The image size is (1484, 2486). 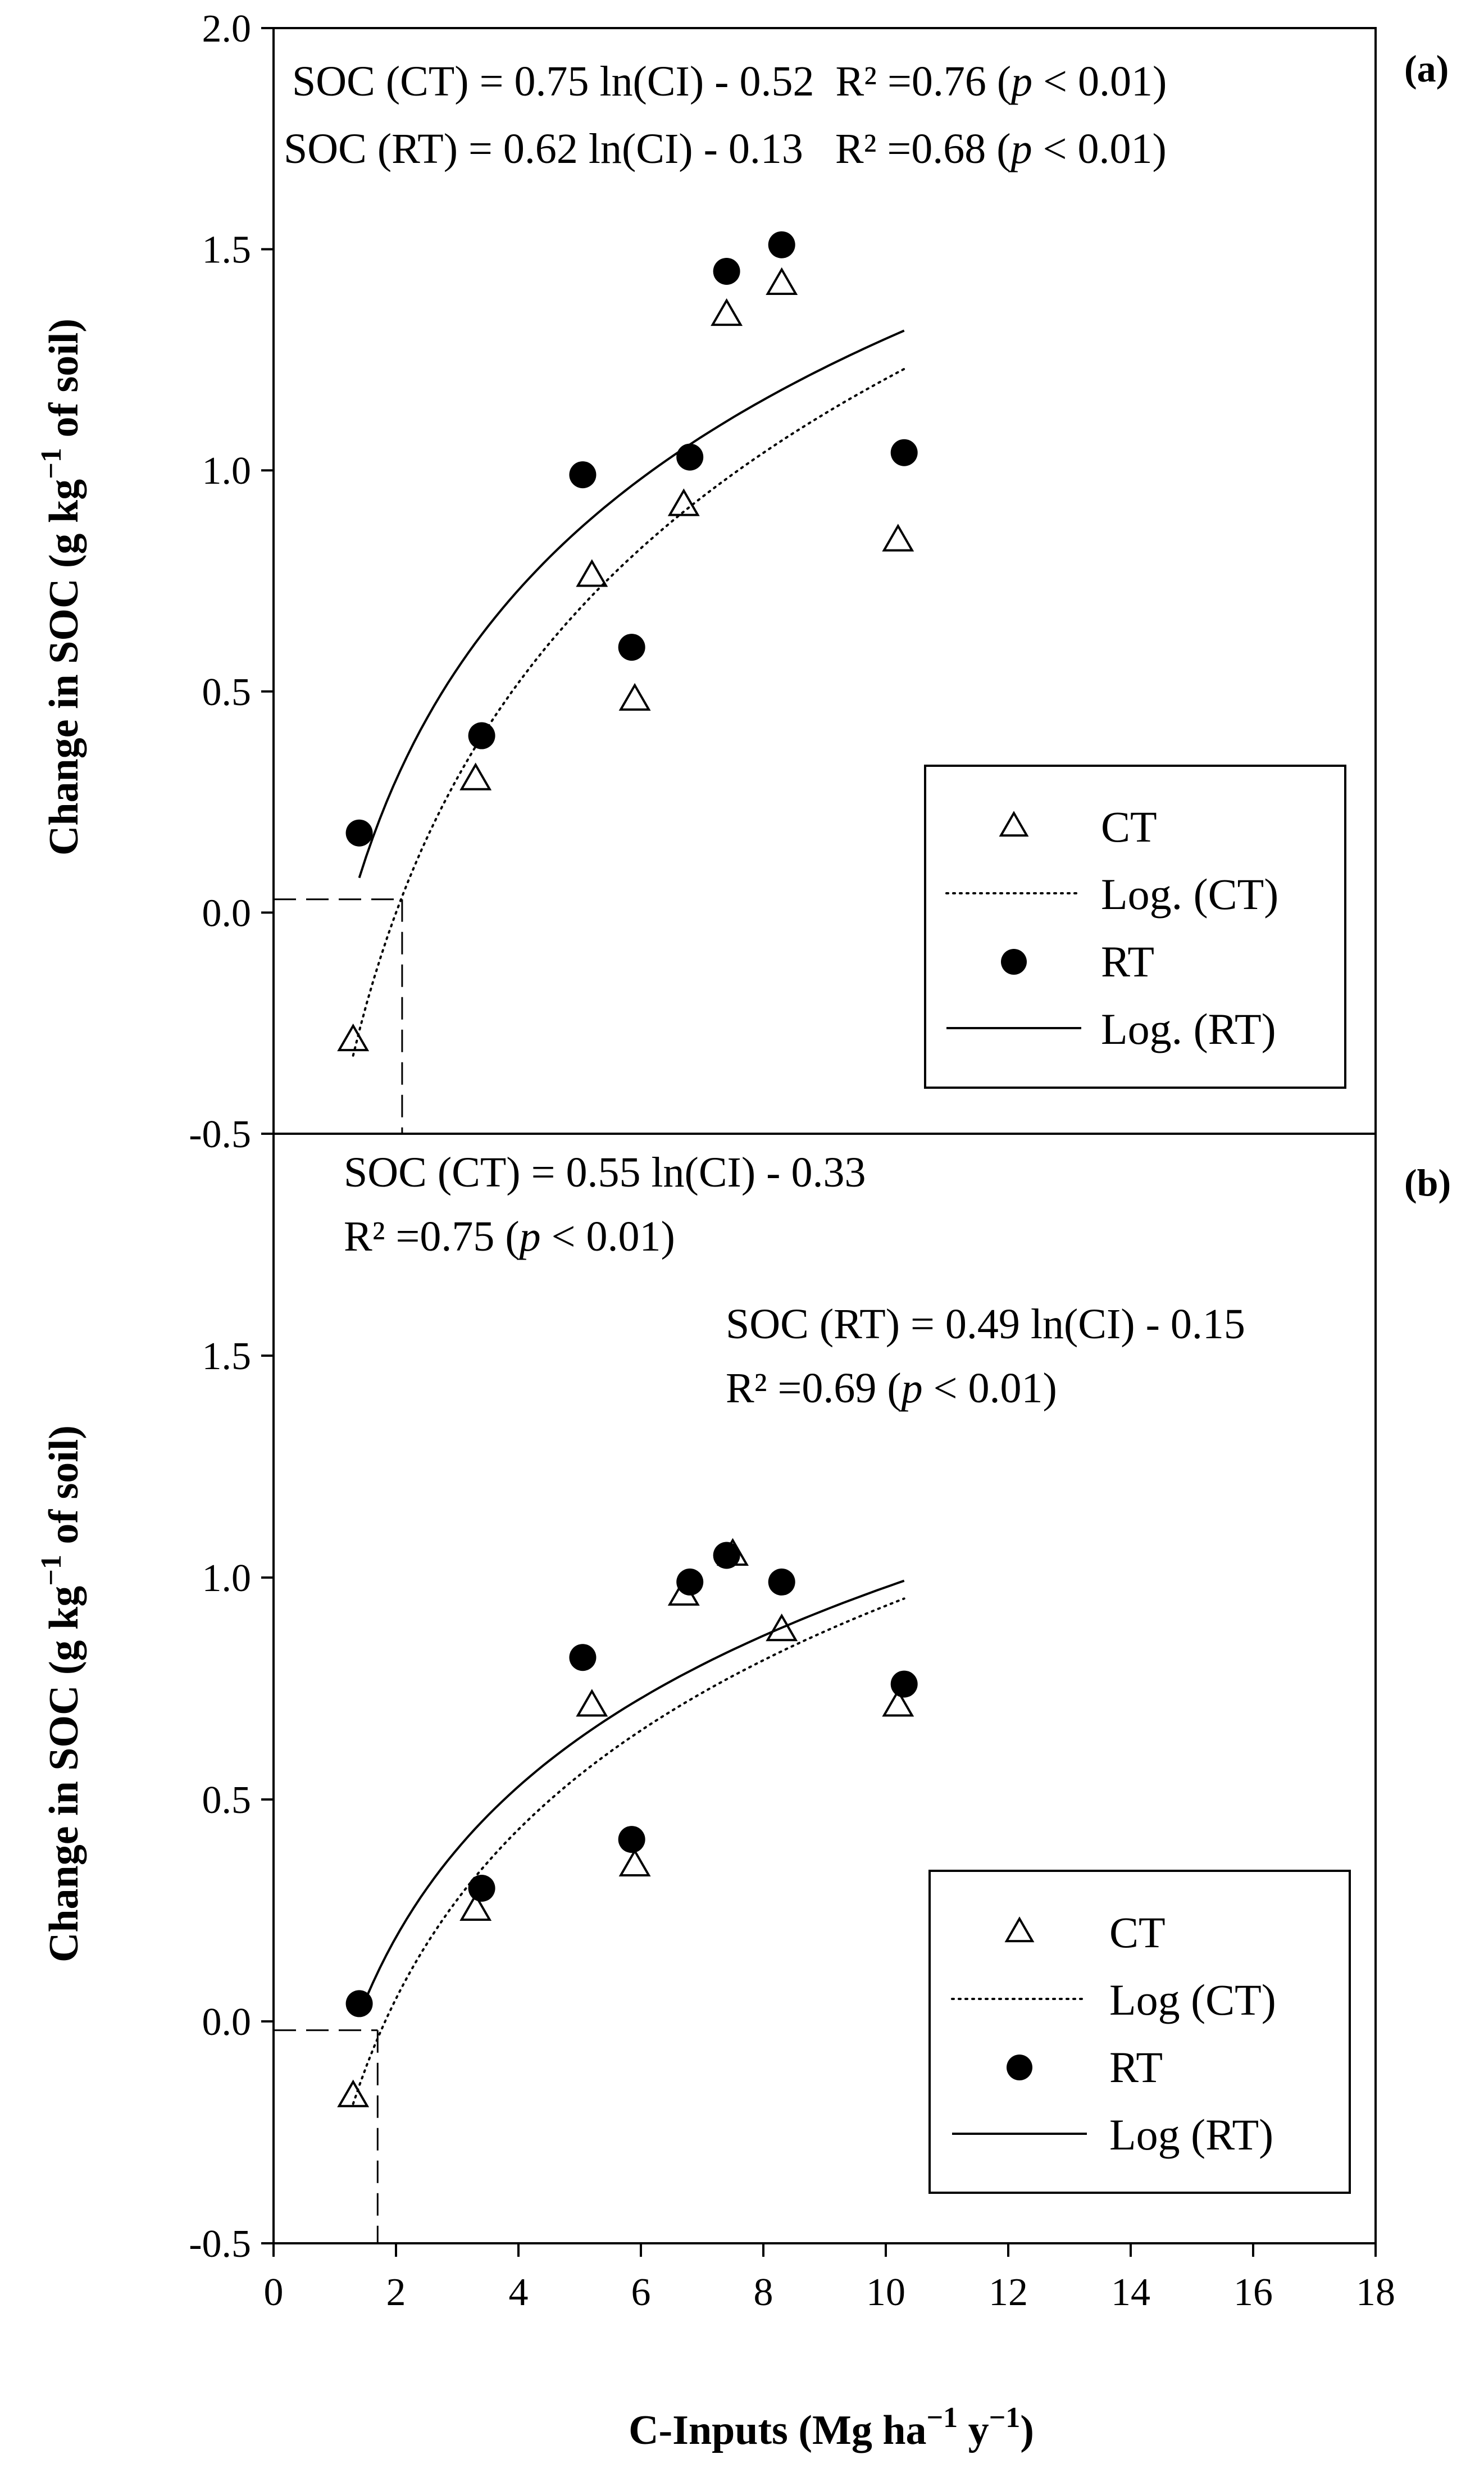 I want to click on panel-label-b: (b), so click(x=1427, y=1182).